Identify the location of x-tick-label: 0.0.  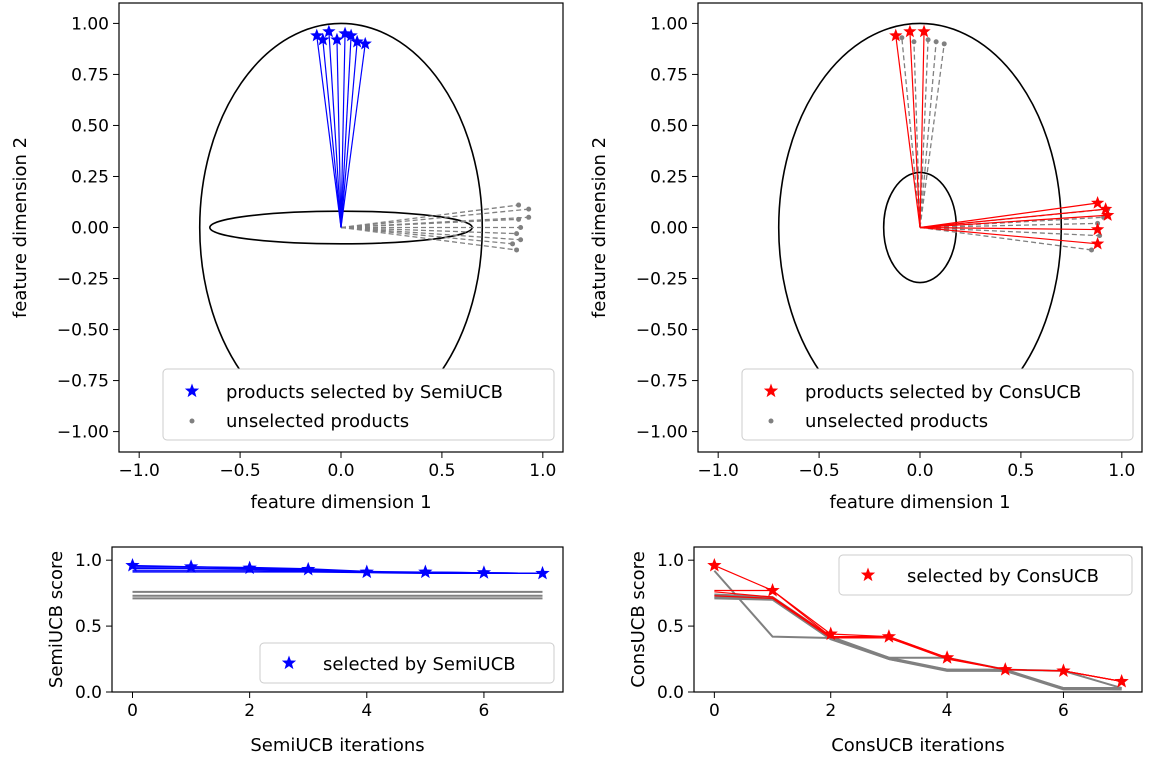
(919, 471).